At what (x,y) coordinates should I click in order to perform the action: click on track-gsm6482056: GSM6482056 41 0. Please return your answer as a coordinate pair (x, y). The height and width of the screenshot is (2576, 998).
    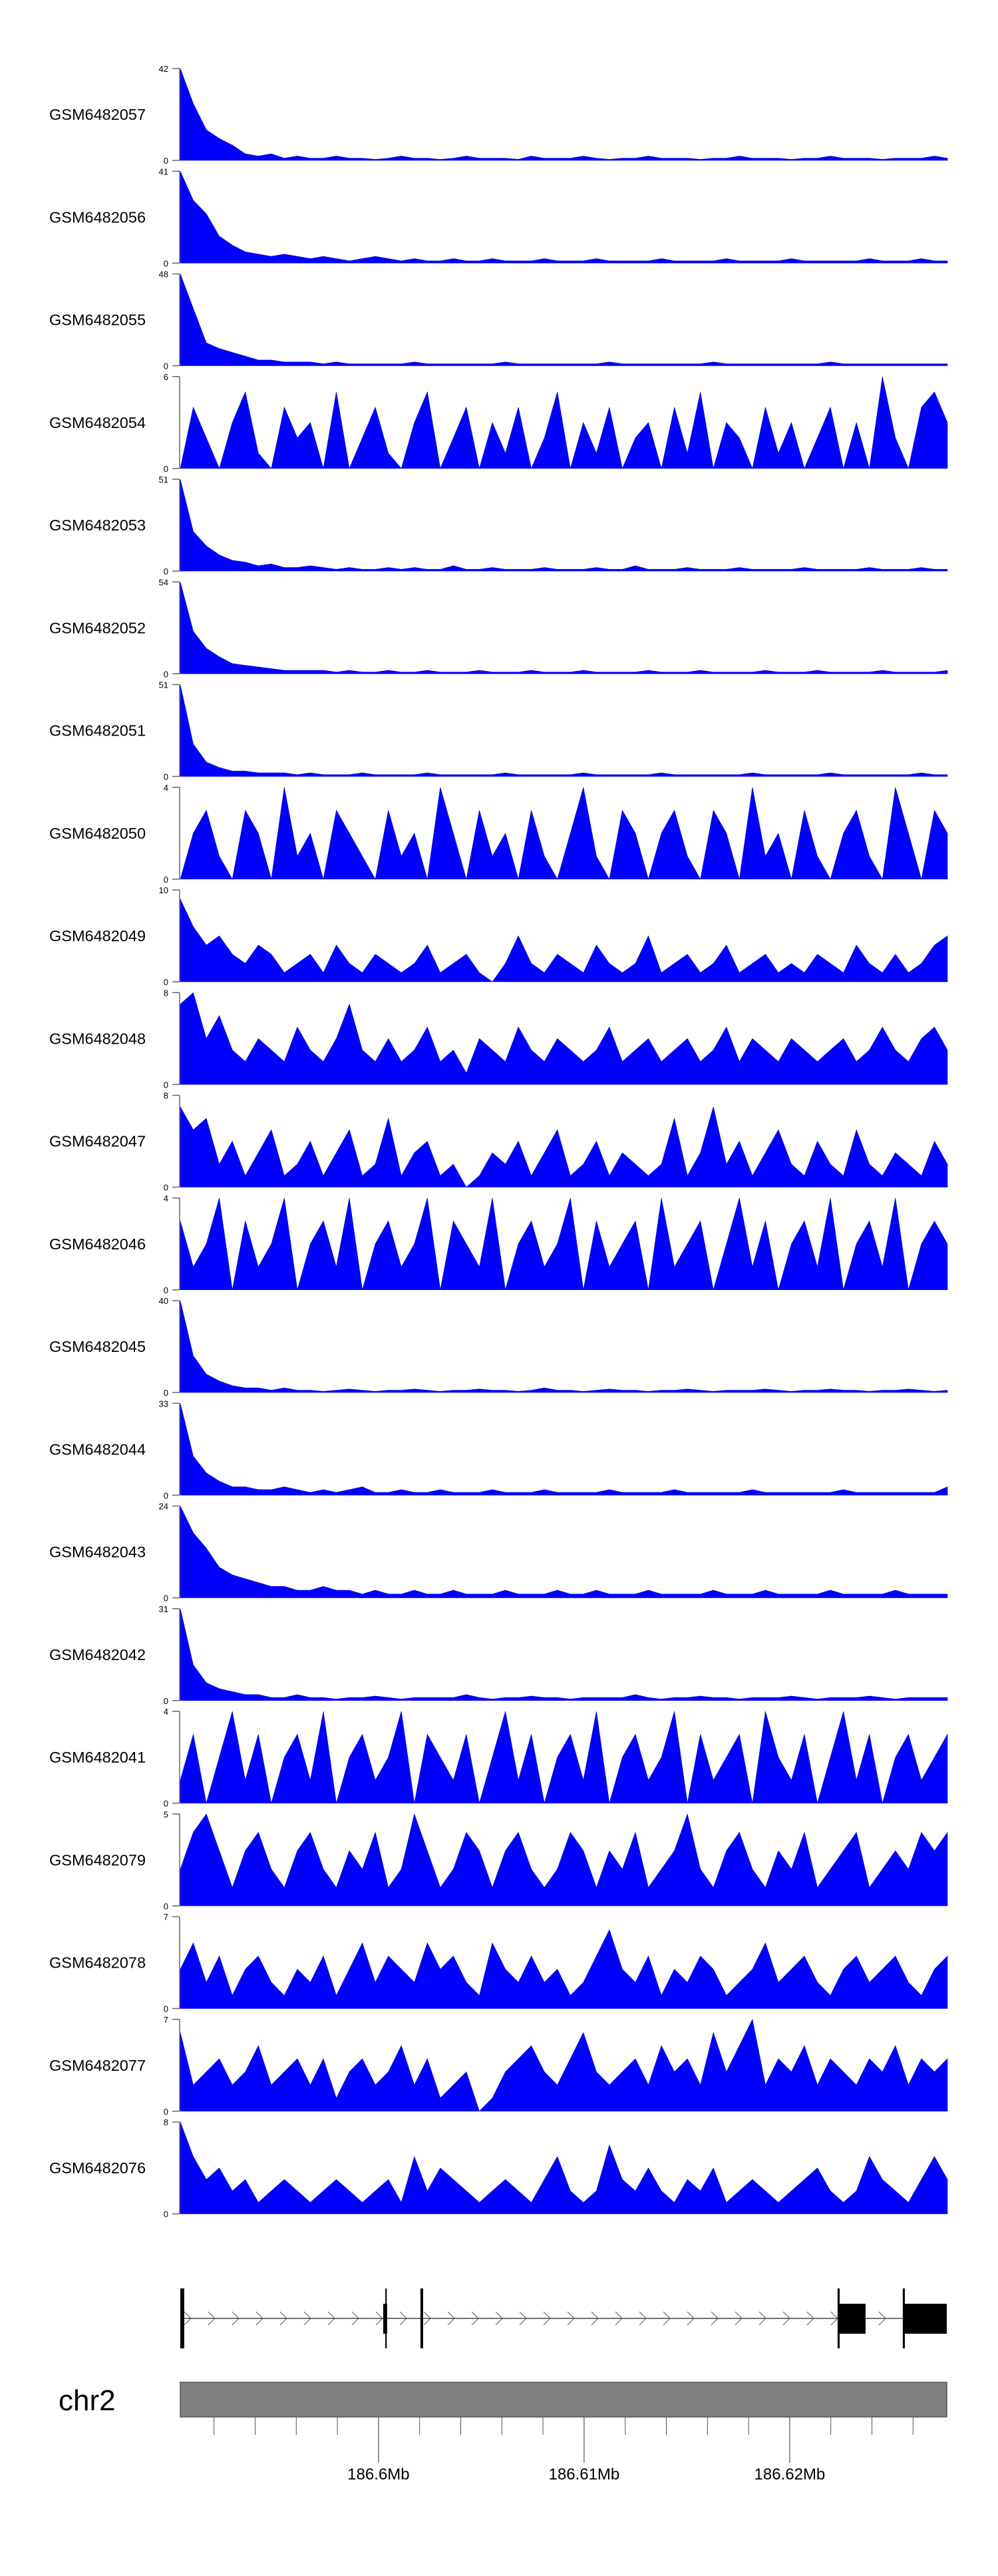
    Looking at the image, I should click on (498, 217).